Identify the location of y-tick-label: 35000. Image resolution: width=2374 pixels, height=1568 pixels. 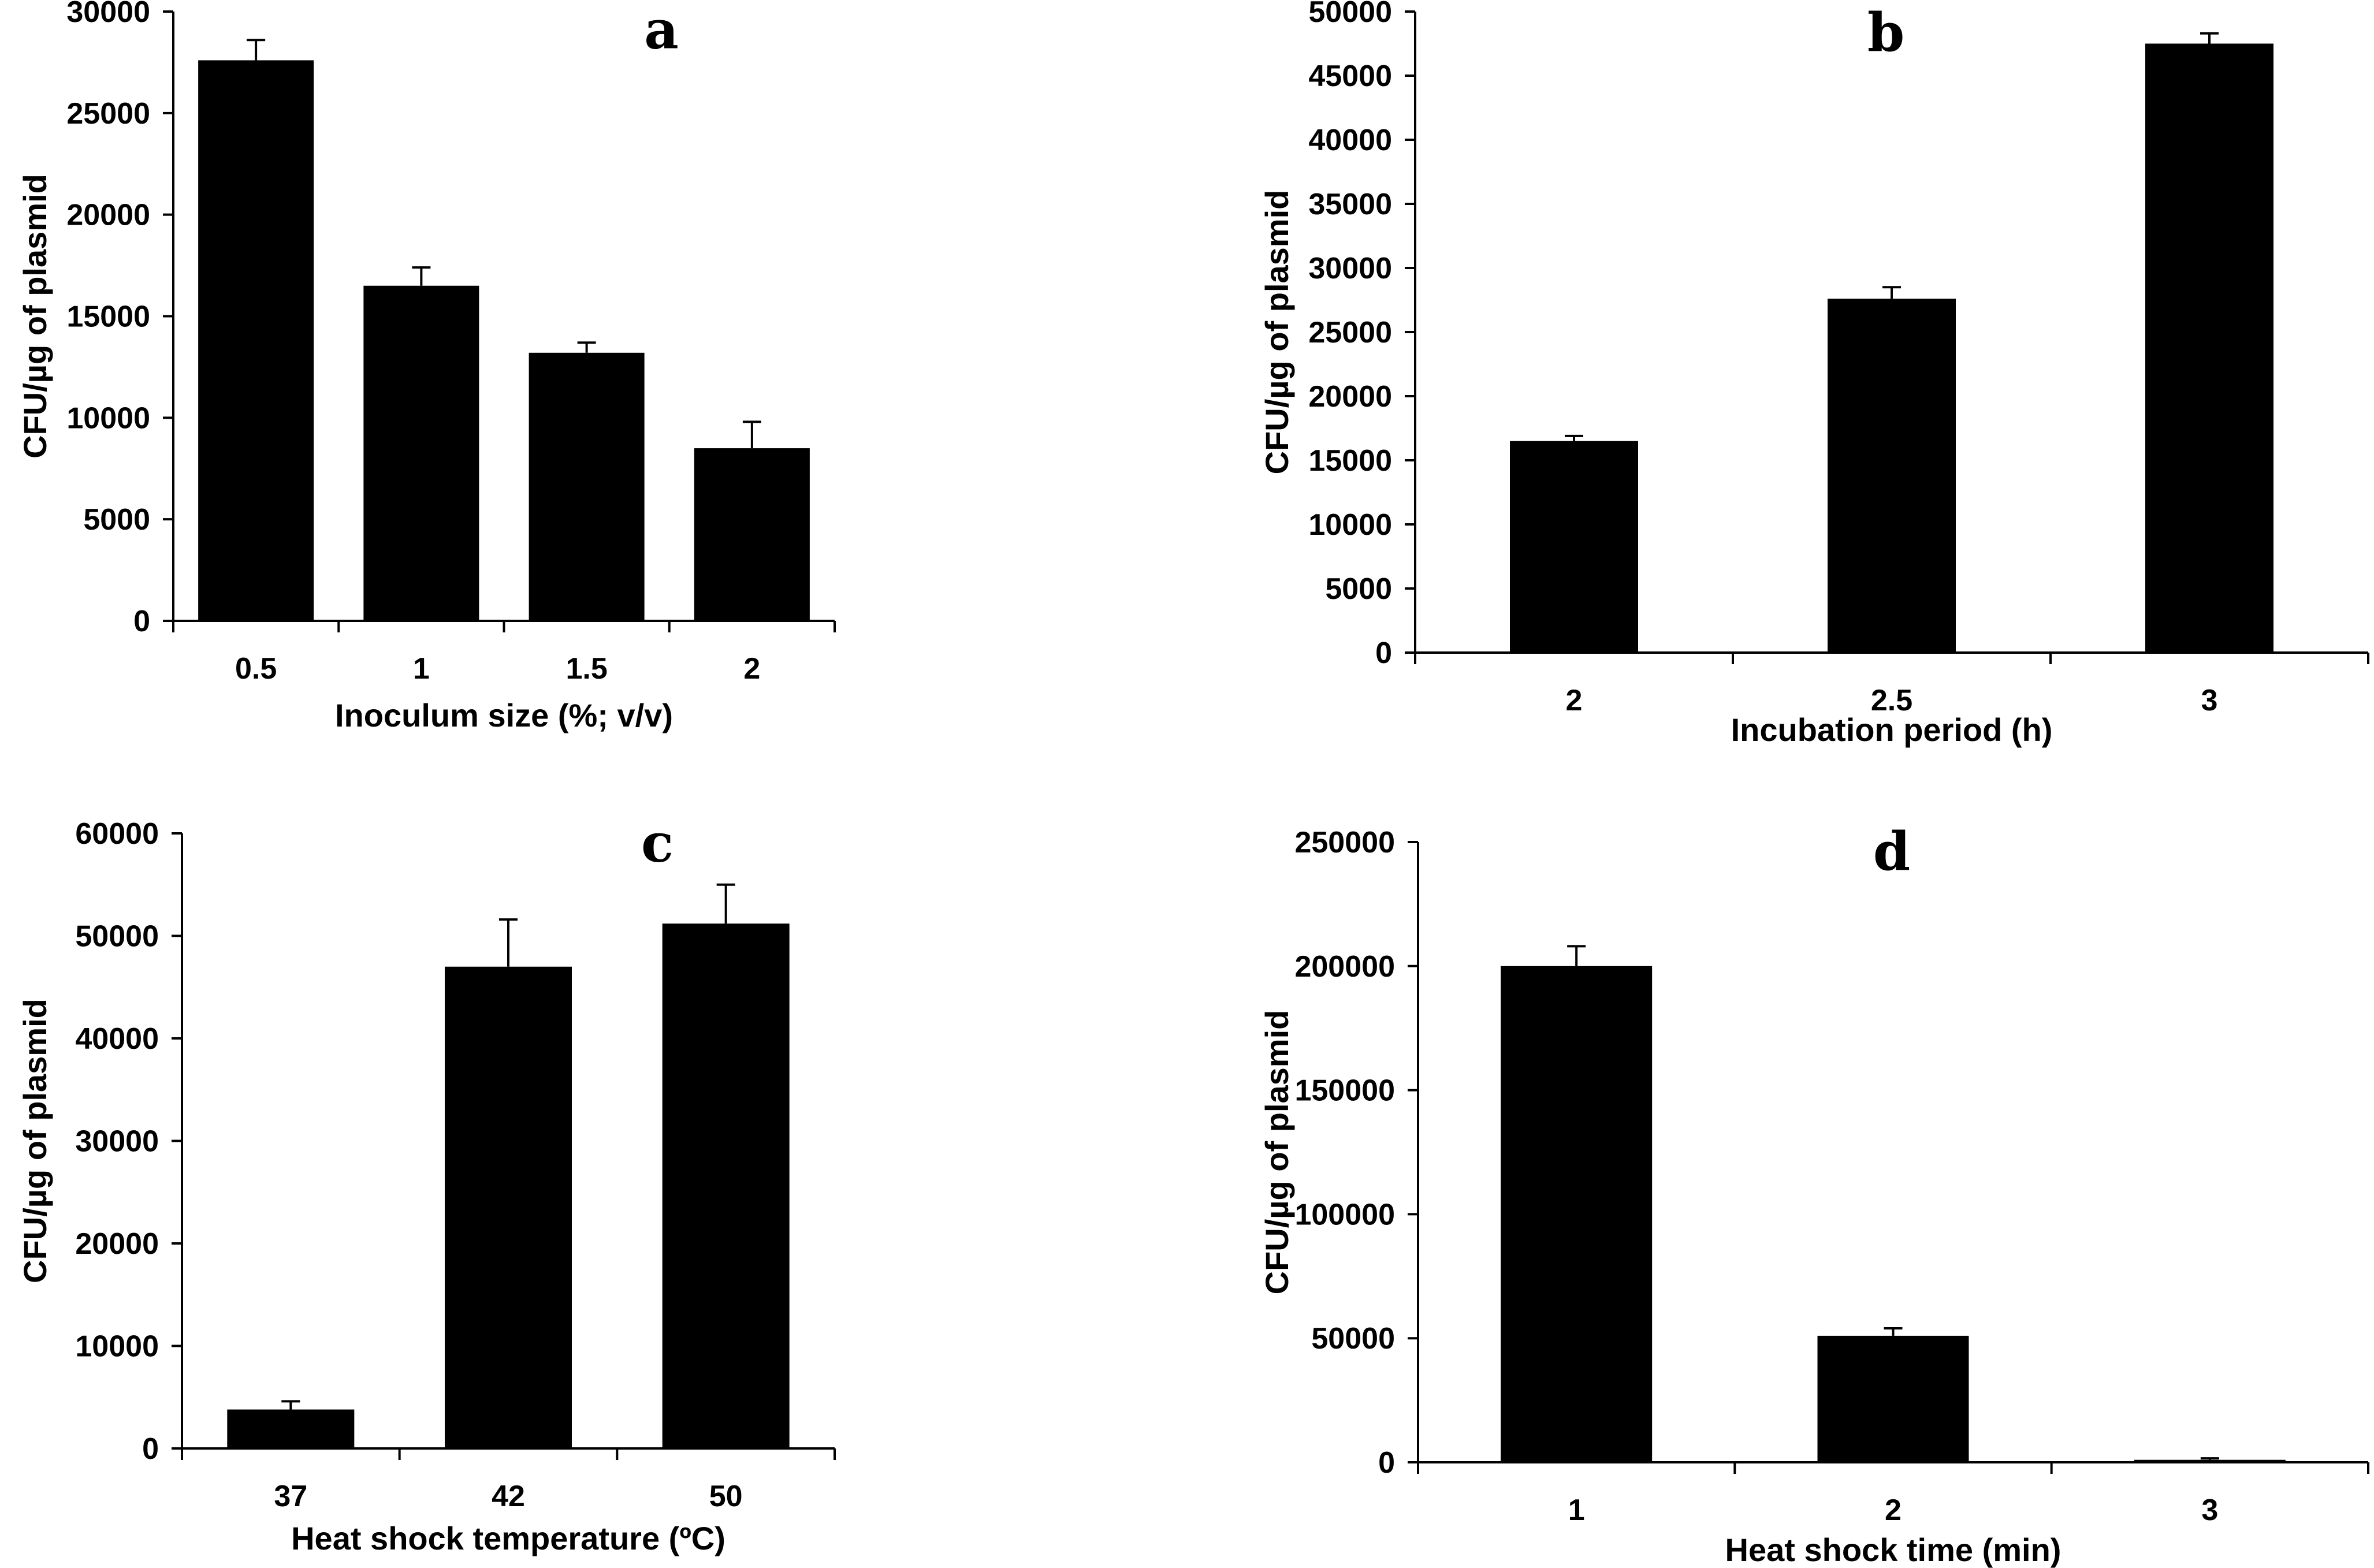
(1350, 204).